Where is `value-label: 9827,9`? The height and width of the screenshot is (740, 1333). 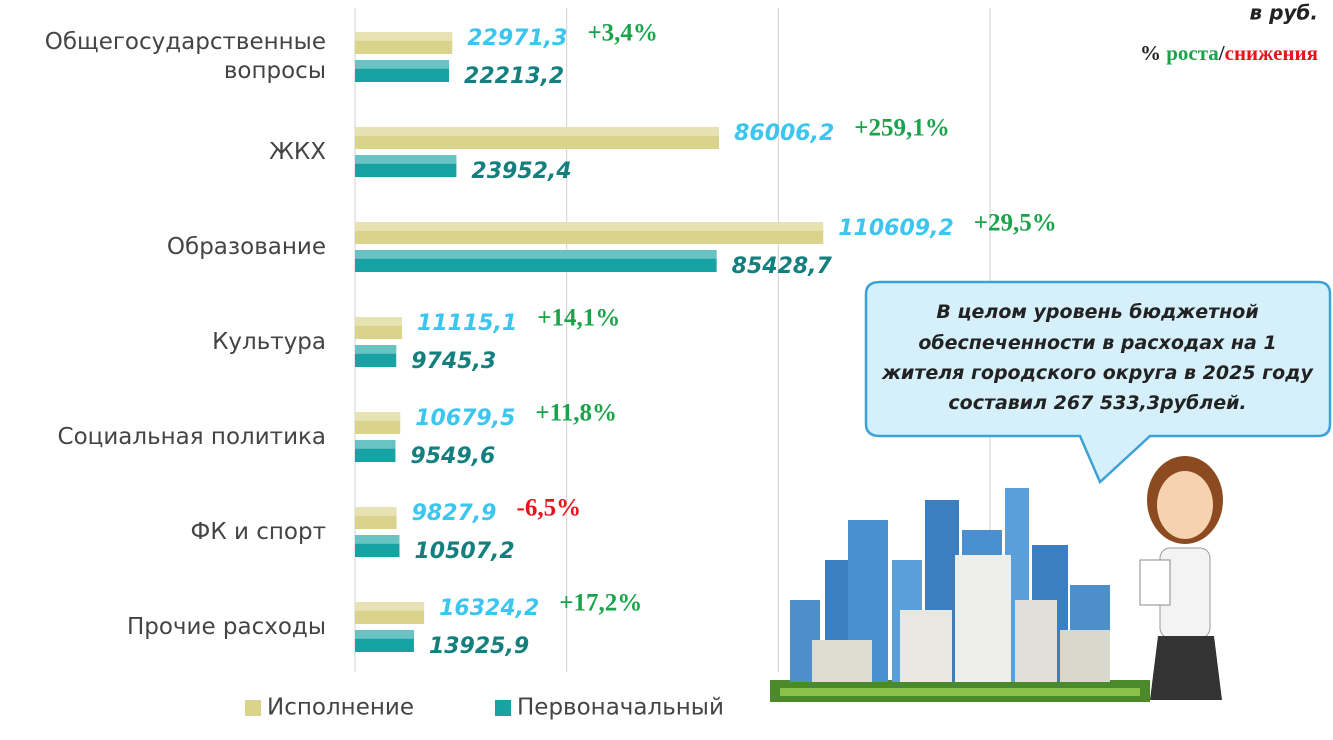 value-label: 9827,9 is located at coordinates (454, 513).